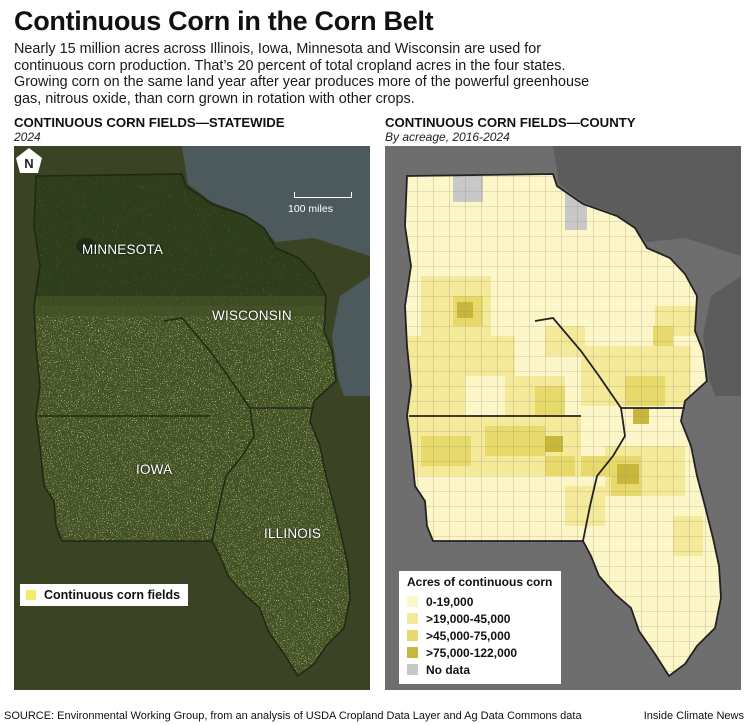 The width and height of the screenshot is (750, 725). I want to click on left-panel-title: CONTINUOUS CORN FIELDS—STATEWIDE, so click(149, 122).